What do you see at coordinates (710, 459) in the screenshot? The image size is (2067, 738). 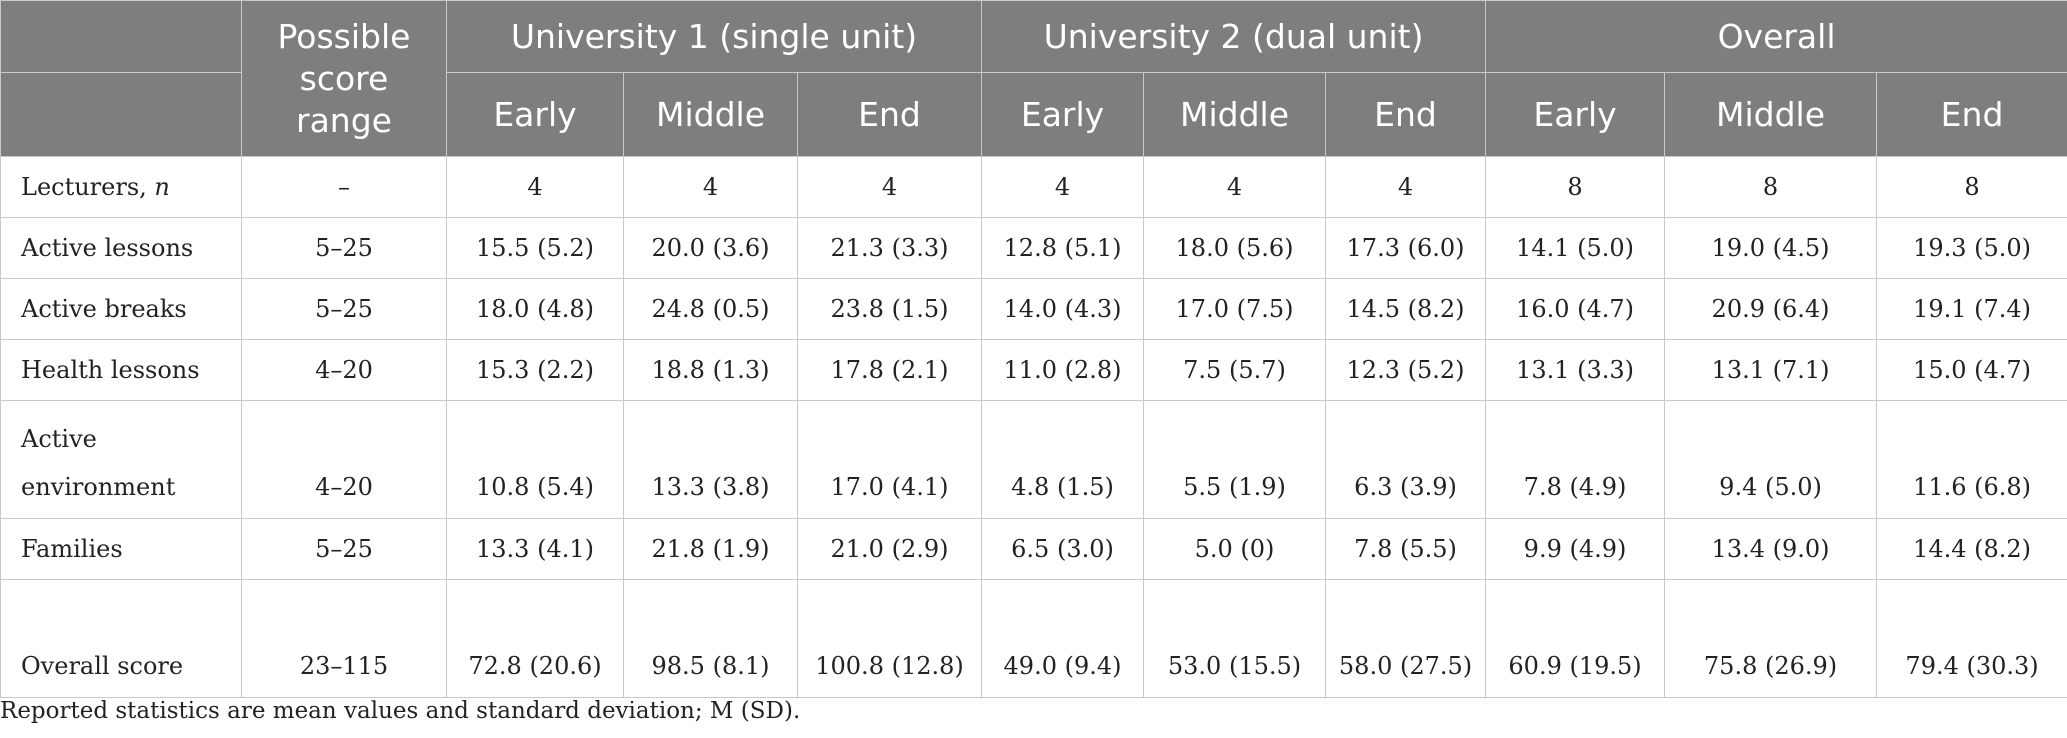 I see `value-cell: 13.3 (3.8)` at bounding box center [710, 459].